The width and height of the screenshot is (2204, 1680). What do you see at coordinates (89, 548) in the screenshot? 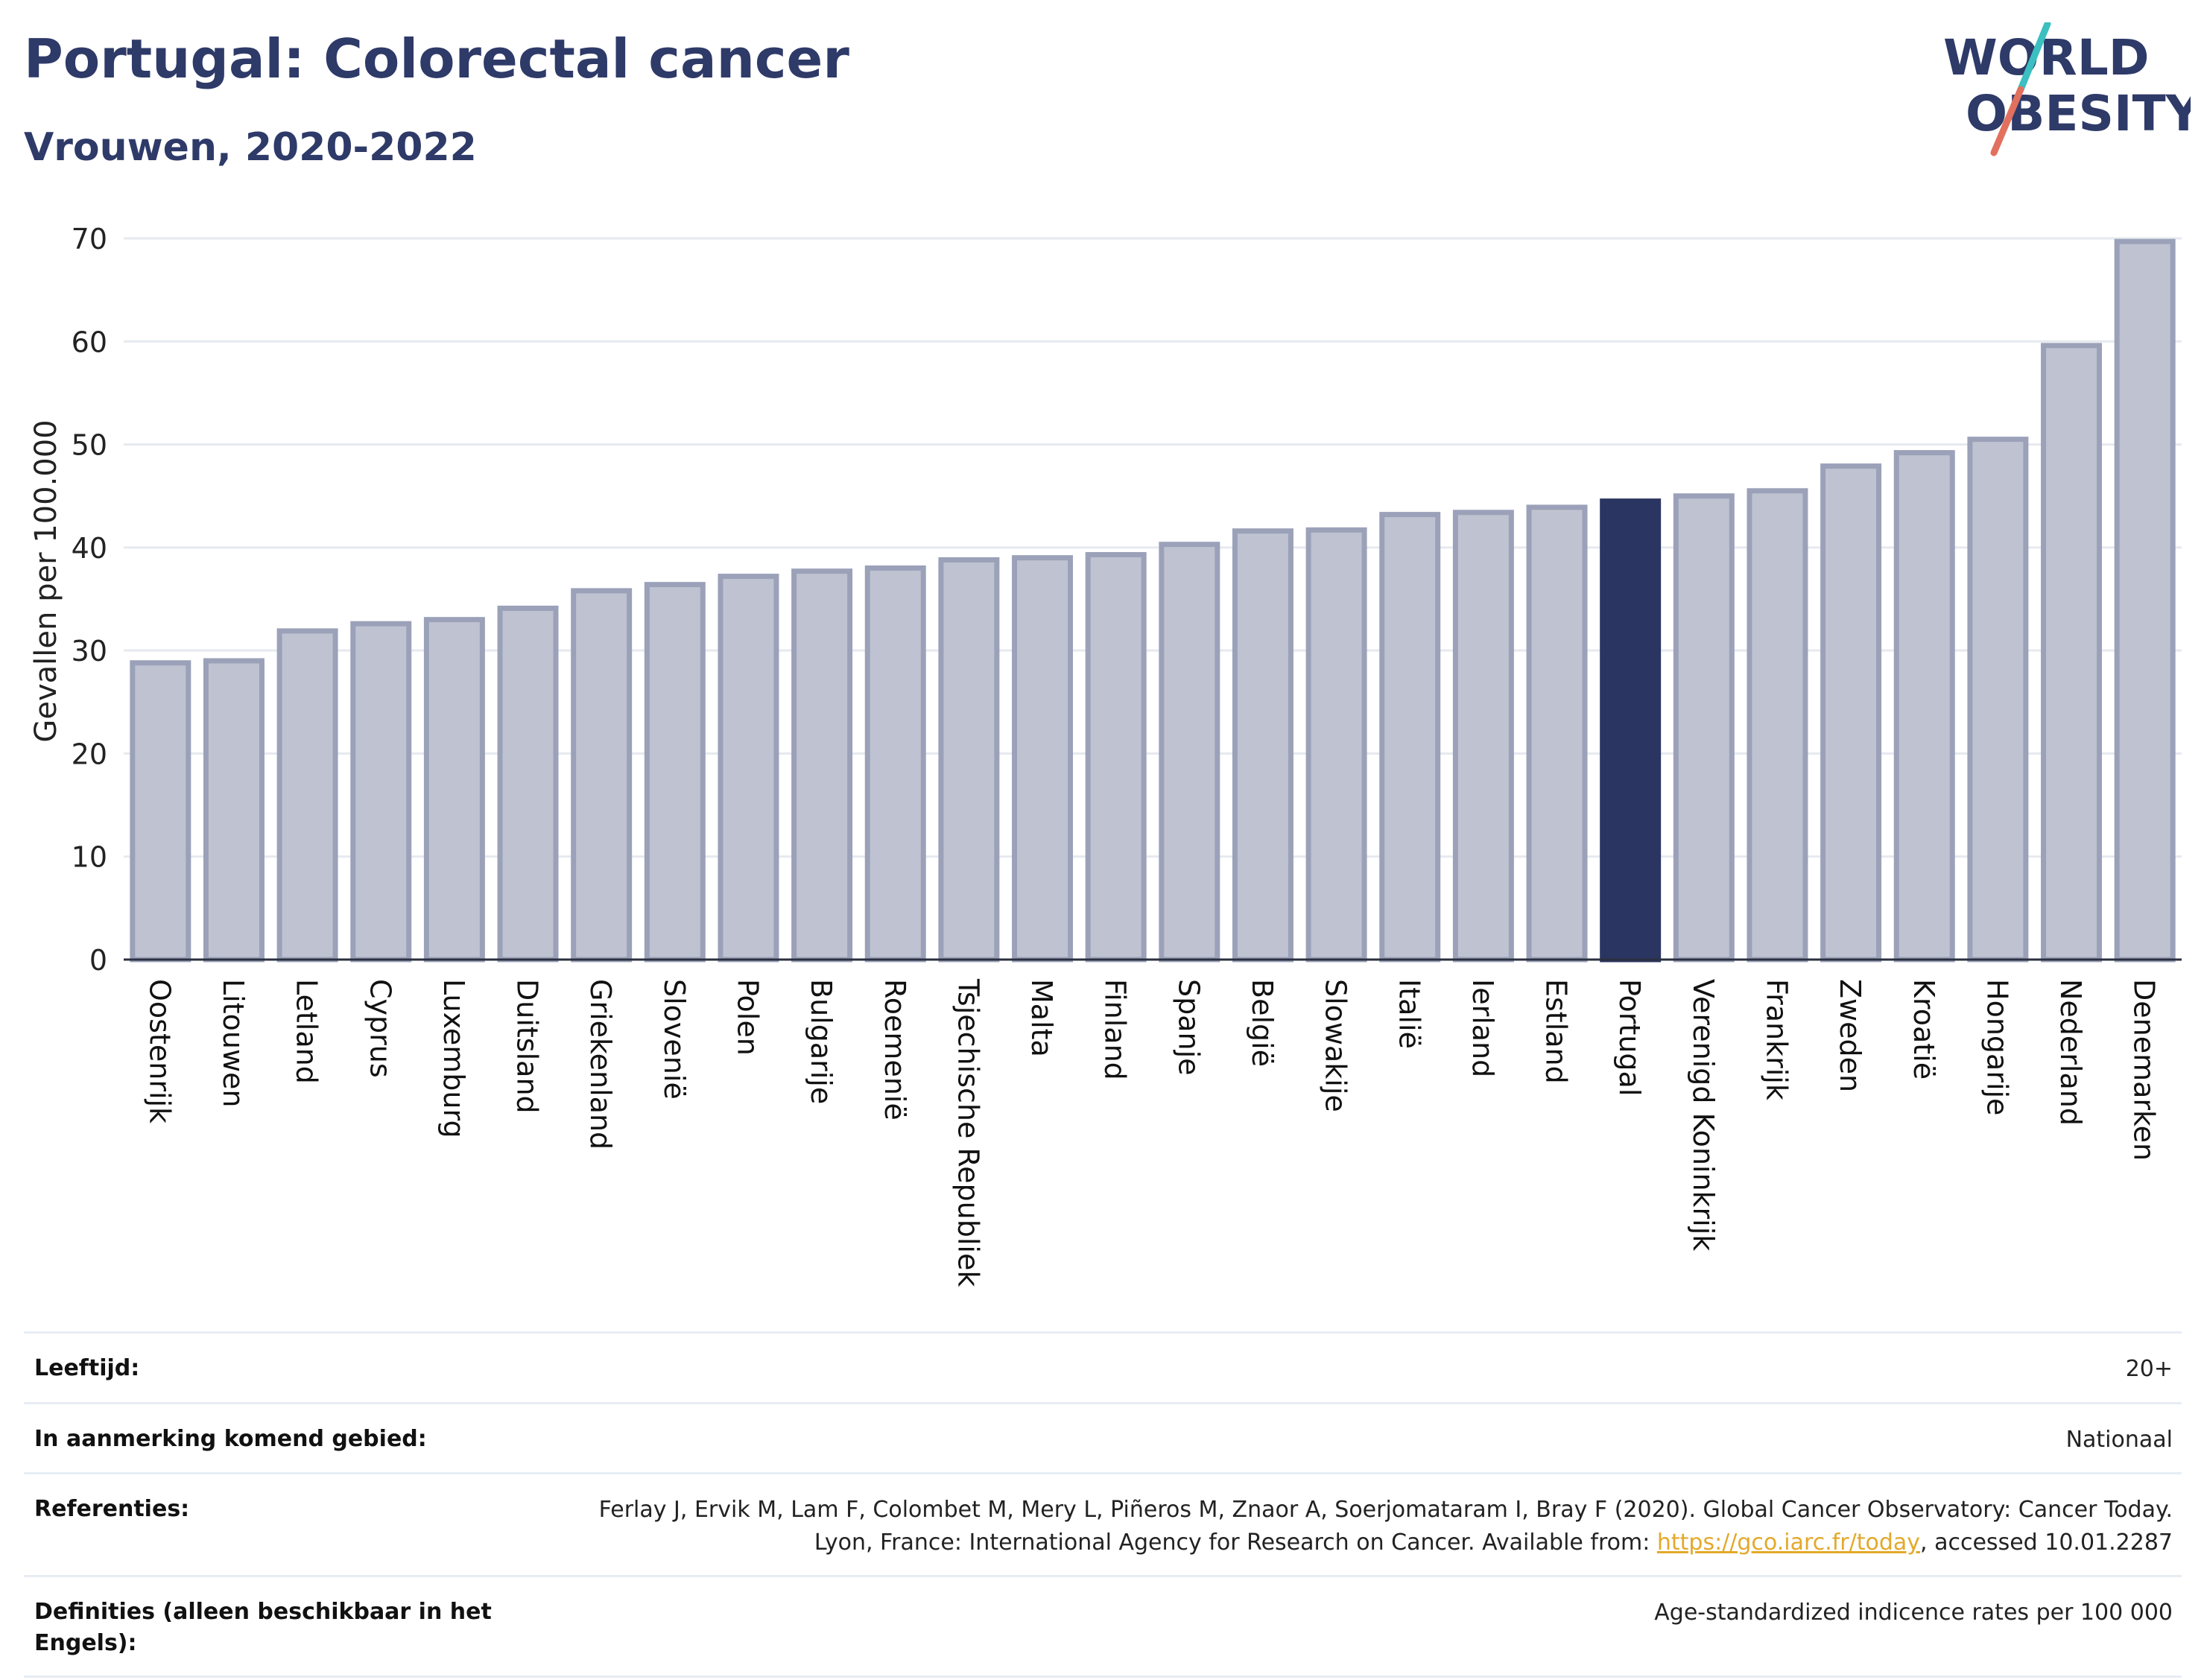
I see `y-tick-label: 40` at bounding box center [89, 548].